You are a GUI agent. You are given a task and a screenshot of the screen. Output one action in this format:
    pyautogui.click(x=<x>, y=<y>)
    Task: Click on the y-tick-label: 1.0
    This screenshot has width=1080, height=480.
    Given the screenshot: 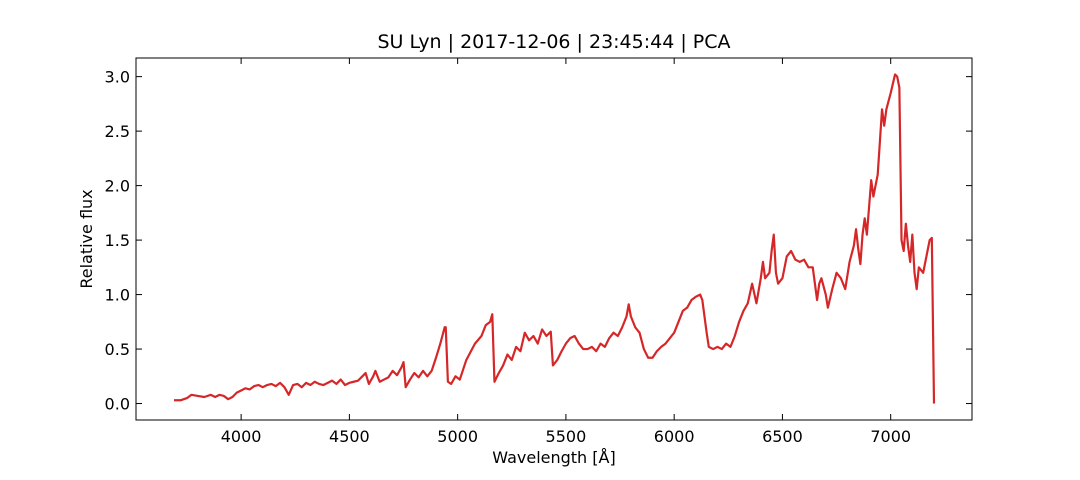 What is the action you would take?
    pyautogui.click(x=117, y=295)
    